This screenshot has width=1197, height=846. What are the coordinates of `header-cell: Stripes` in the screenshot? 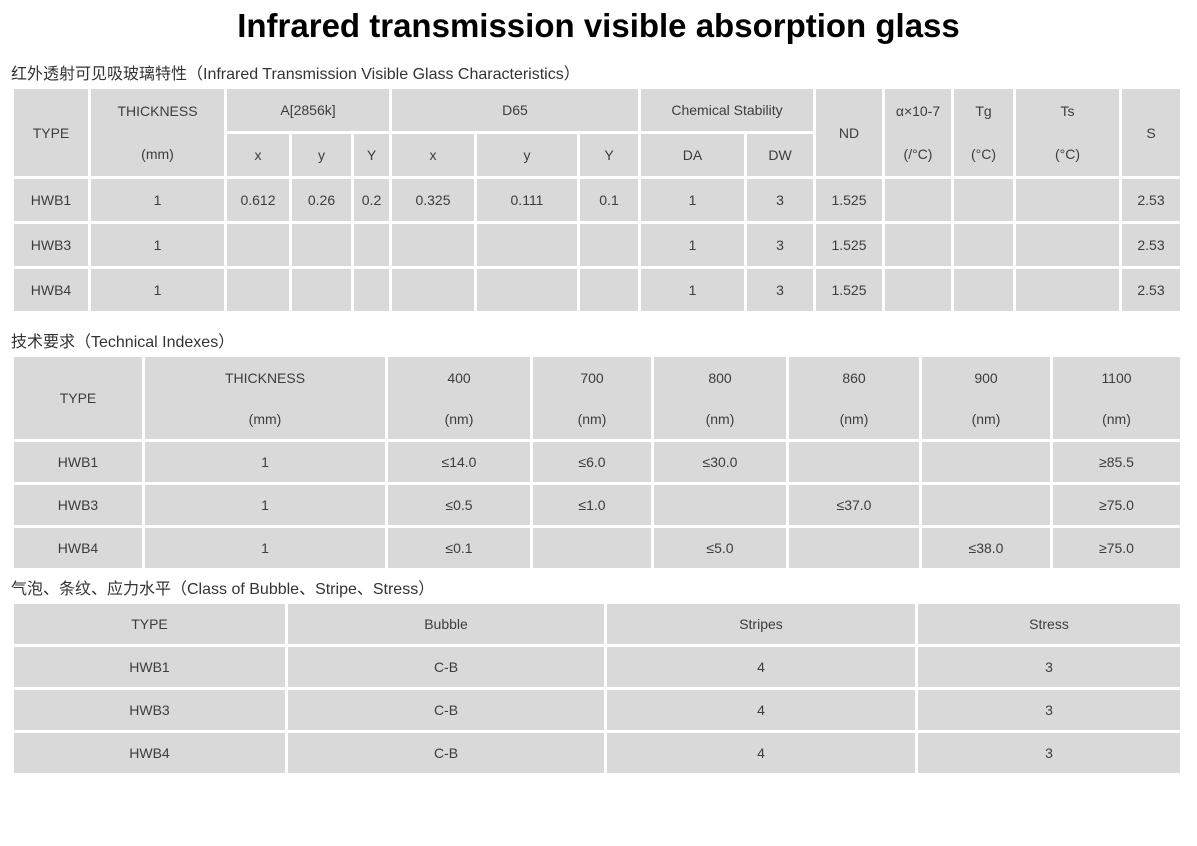 It's located at (761, 624).